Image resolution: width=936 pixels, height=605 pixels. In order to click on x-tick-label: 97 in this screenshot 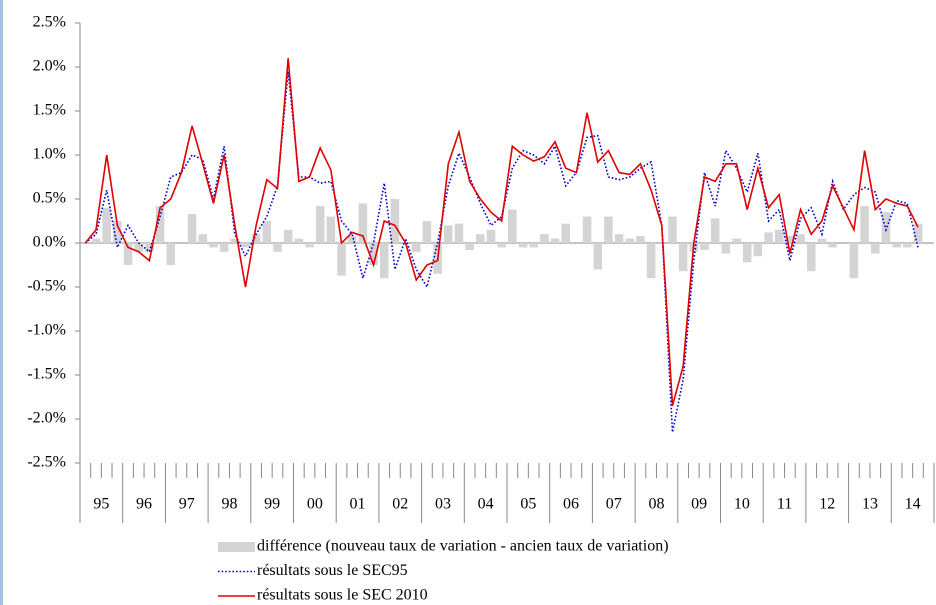, I will do `click(187, 504)`.